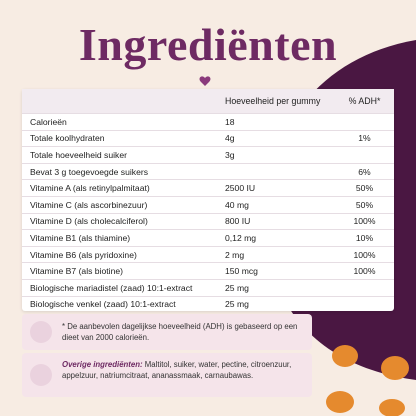  What do you see at coordinates (367, 380) in the screenshot?
I see `gummies` at bounding box center [367, 380].